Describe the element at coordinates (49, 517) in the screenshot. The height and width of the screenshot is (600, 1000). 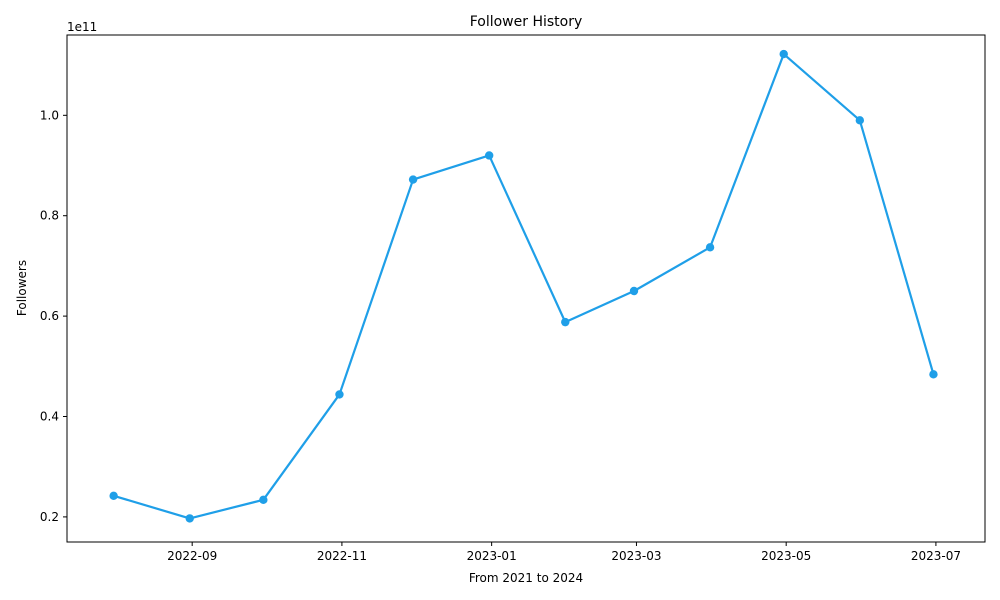
I see `y-tick-label: 0.2` at that location.